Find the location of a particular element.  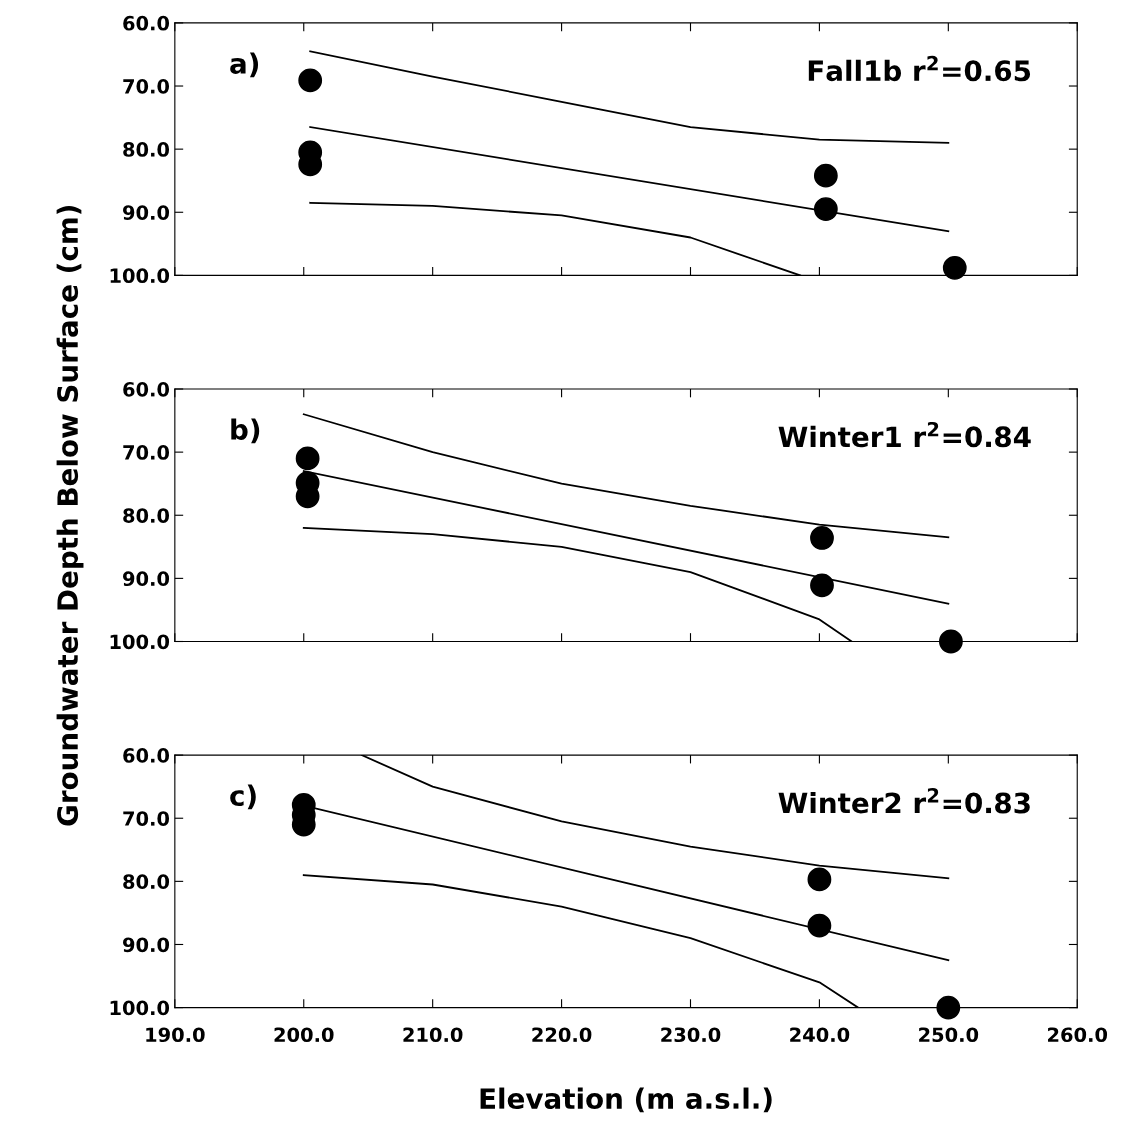

x-tick-label: 230.0 is located at coordinates (691, 1035).